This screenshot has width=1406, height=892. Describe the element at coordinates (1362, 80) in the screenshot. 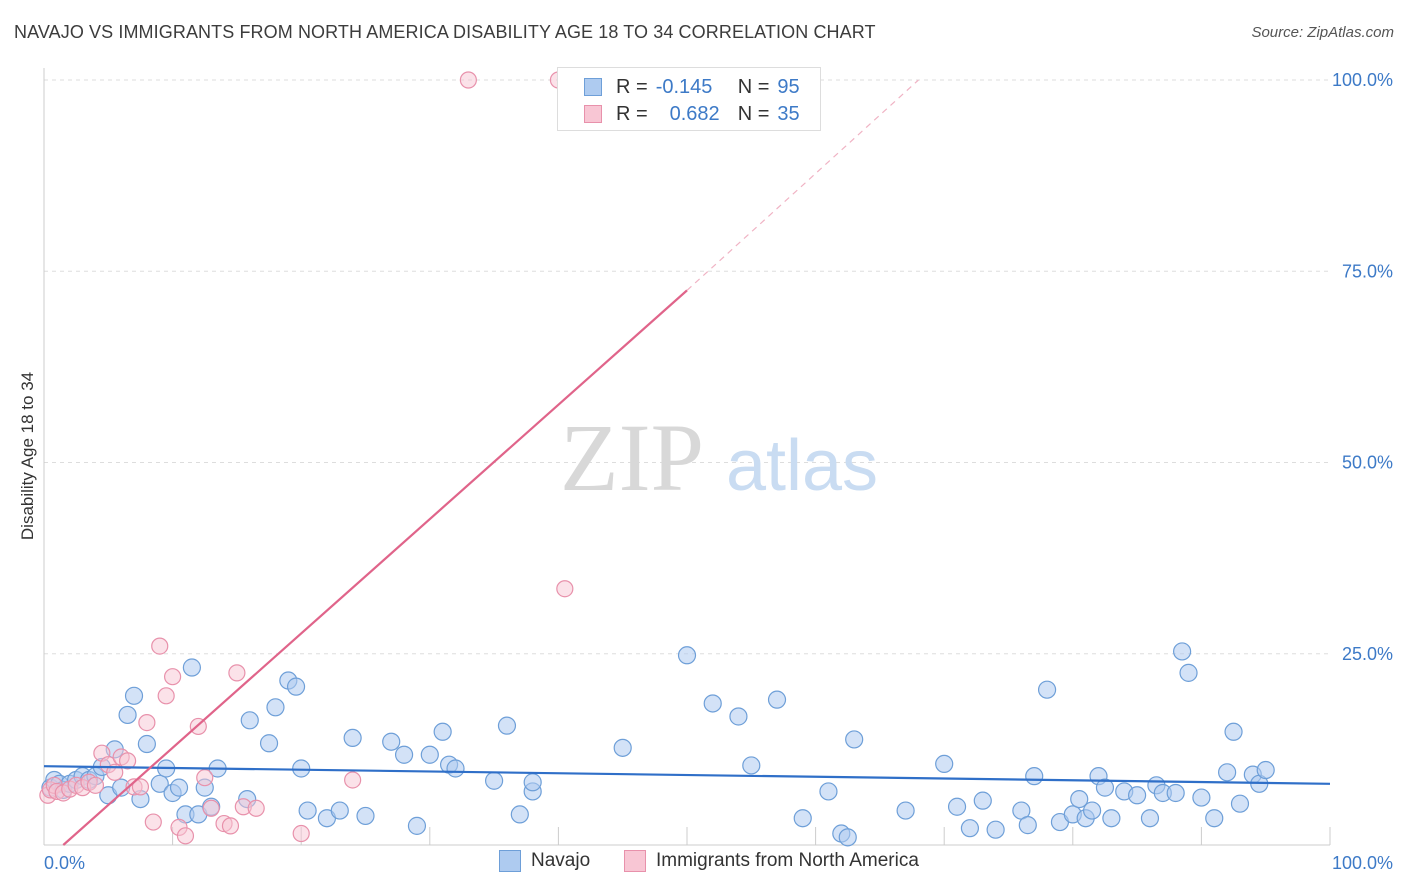

I see `y-tick-label: 100.0%` at that location.